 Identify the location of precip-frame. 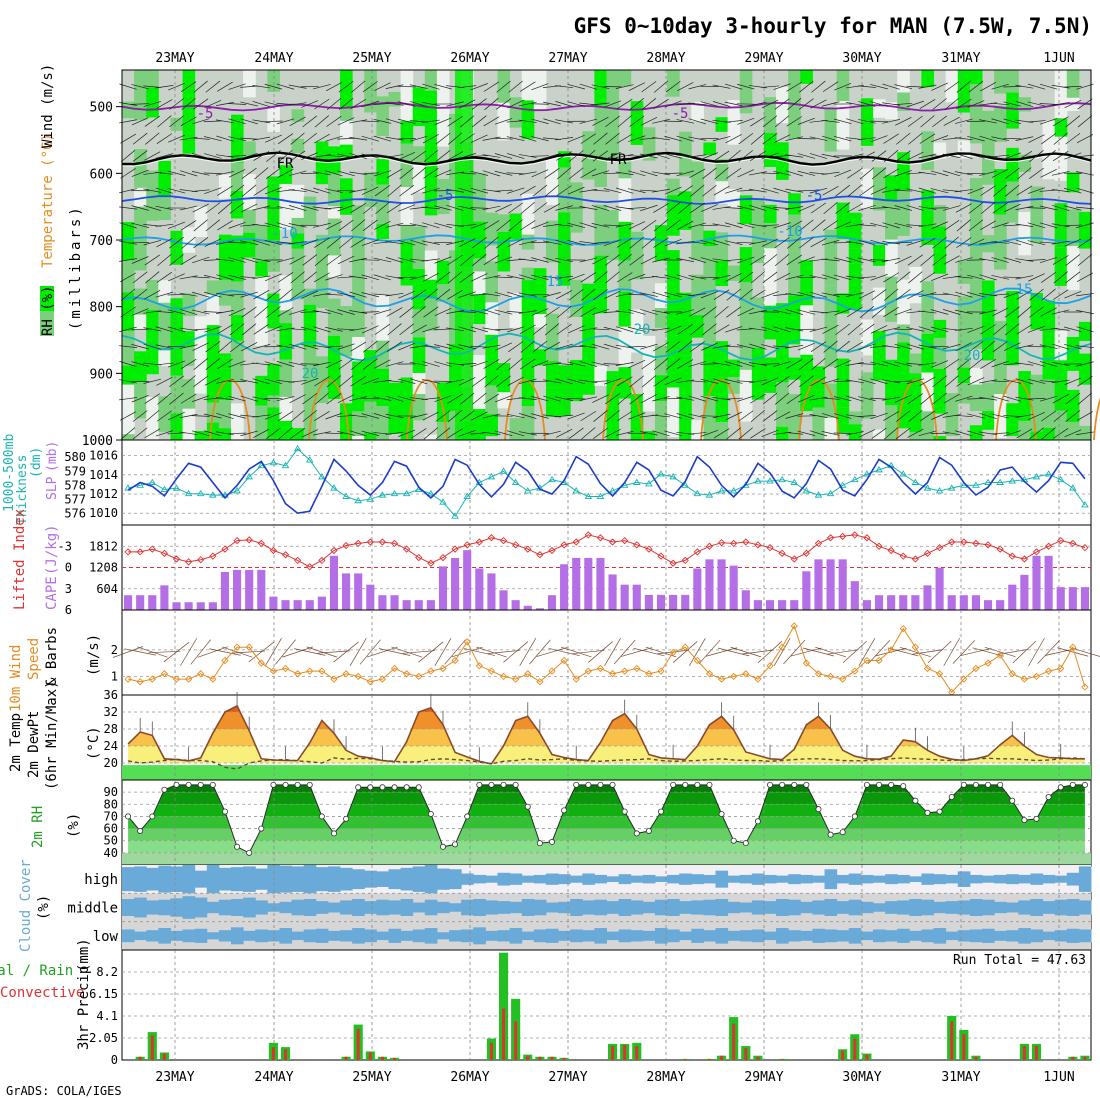
(606, 1005).